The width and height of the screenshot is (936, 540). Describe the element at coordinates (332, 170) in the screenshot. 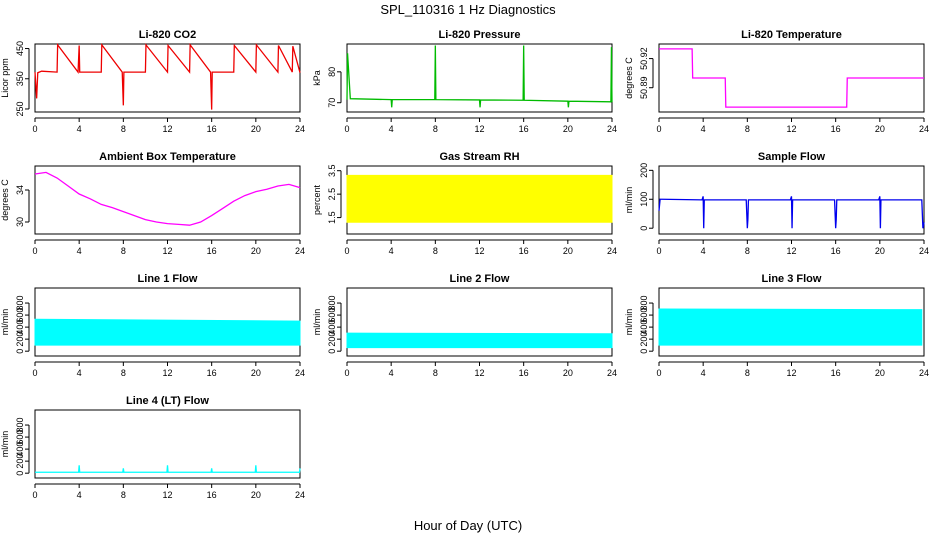

I see `y-tick-label: 3.5` at that location.